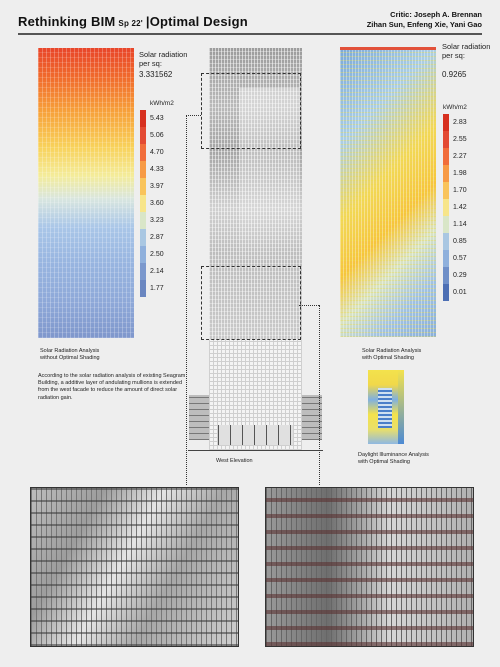  I want to click on lower-leader-h, so click(309, 305).